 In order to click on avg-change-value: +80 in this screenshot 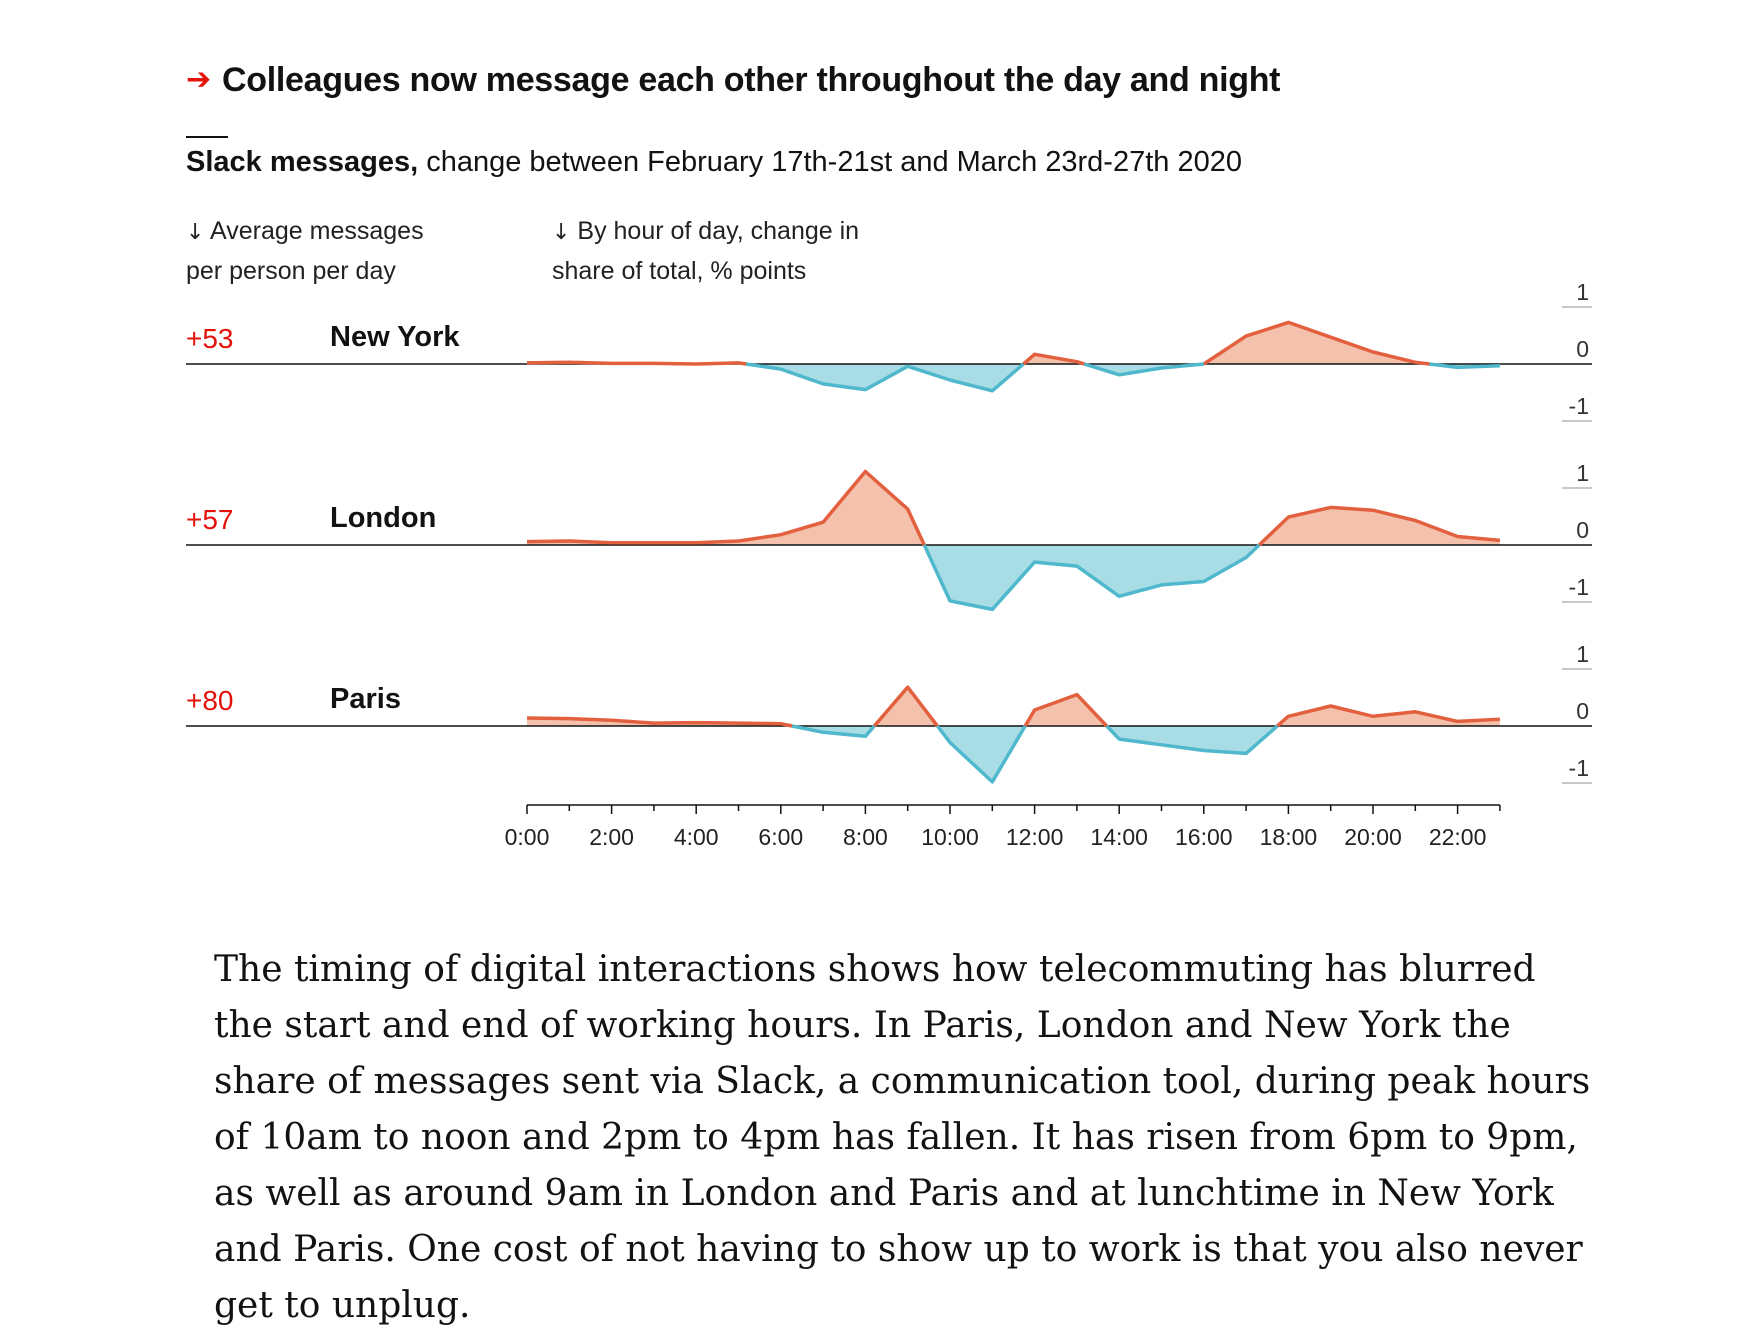, I will do `click(210, 700)`.